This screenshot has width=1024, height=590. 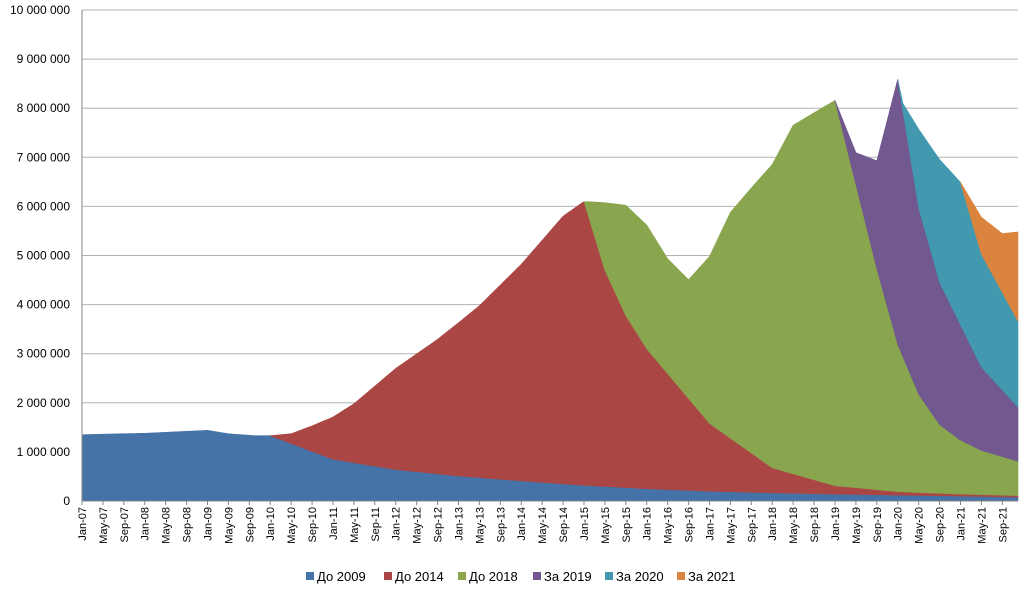 I want to click on x-tick-label: May-12, so click(x=418, y=525).